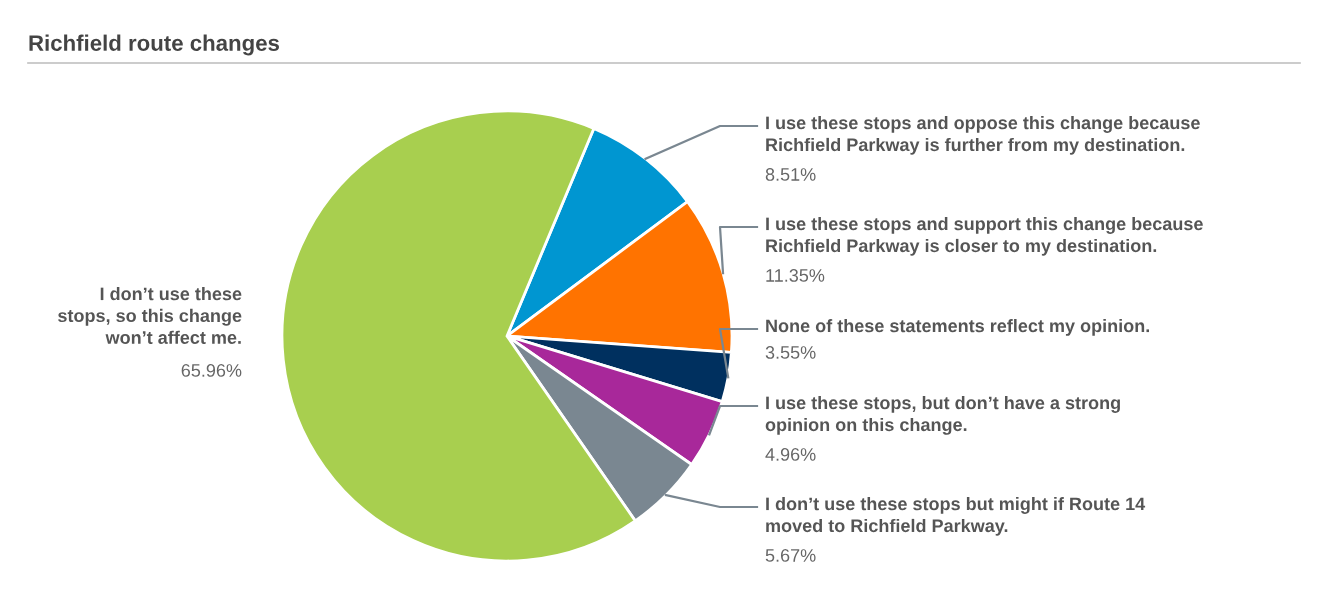  Describe the element at coordinates (942, 415) in the screenshot. I see `slice-label: I use these stops, but don’t have a strong opinion on this change.` at that location.